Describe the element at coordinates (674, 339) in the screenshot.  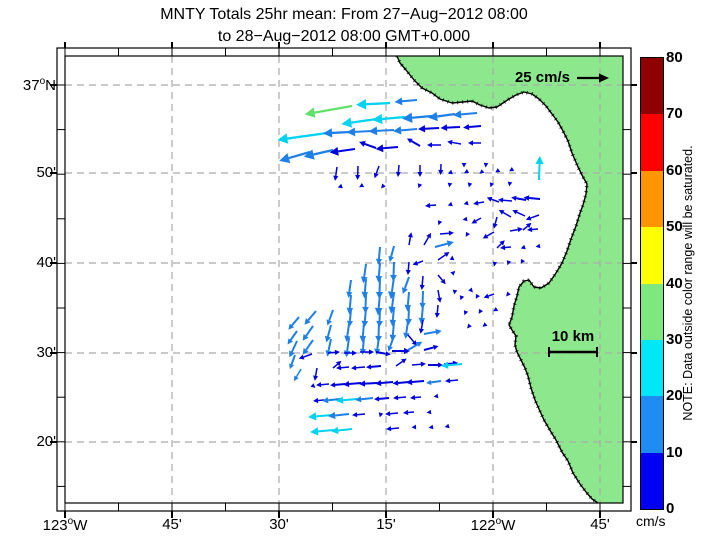
I see `colorbar-tick-label: 30` at that location.